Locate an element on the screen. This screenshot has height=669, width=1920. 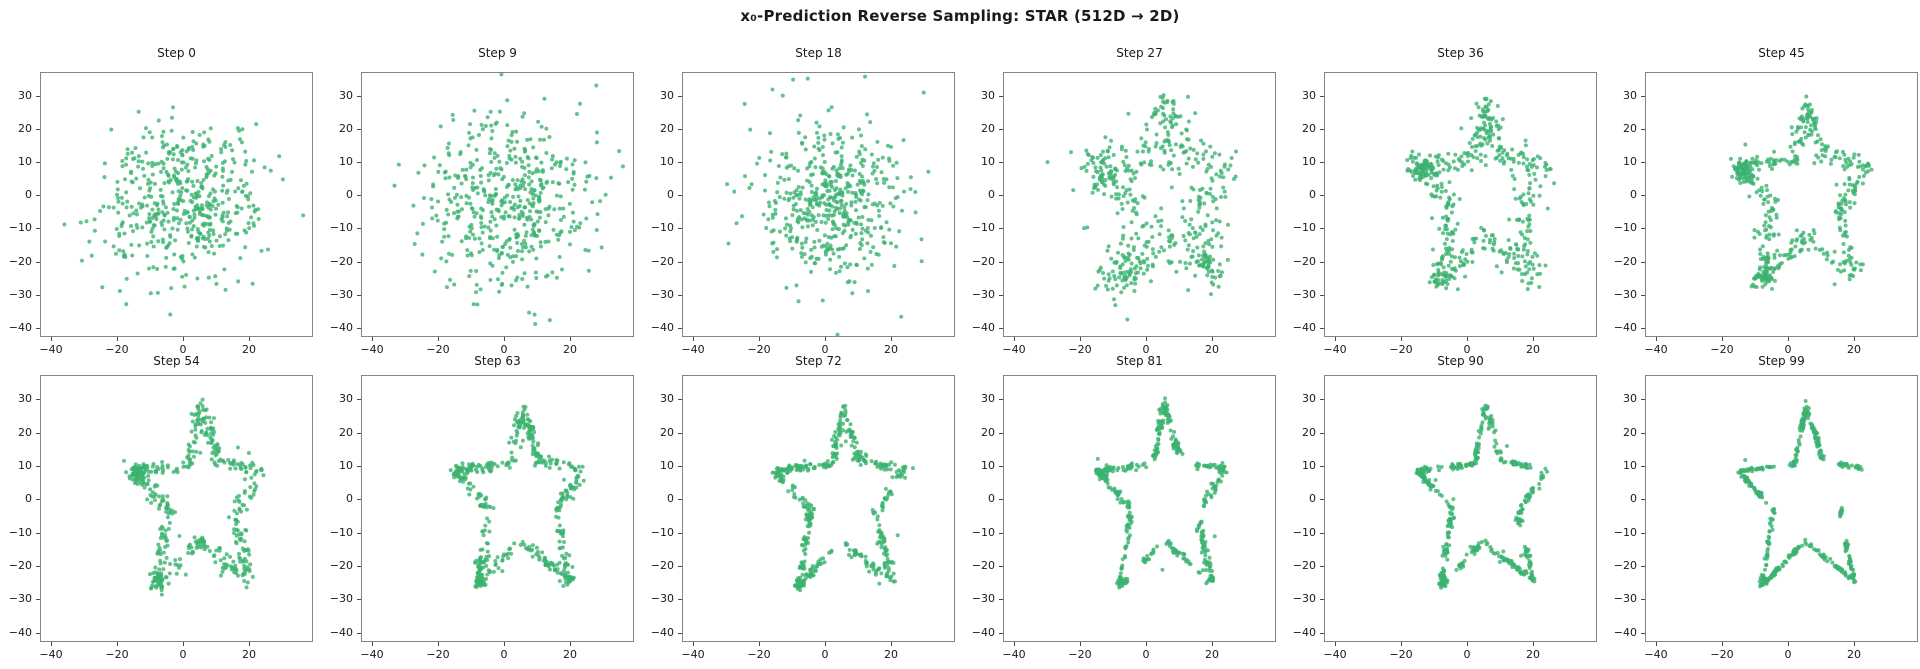
subplot: Step 54 30 20 10 0 −10 −20 −30 −40 −40 −20 0 20 is located at coordinates (163, 511).